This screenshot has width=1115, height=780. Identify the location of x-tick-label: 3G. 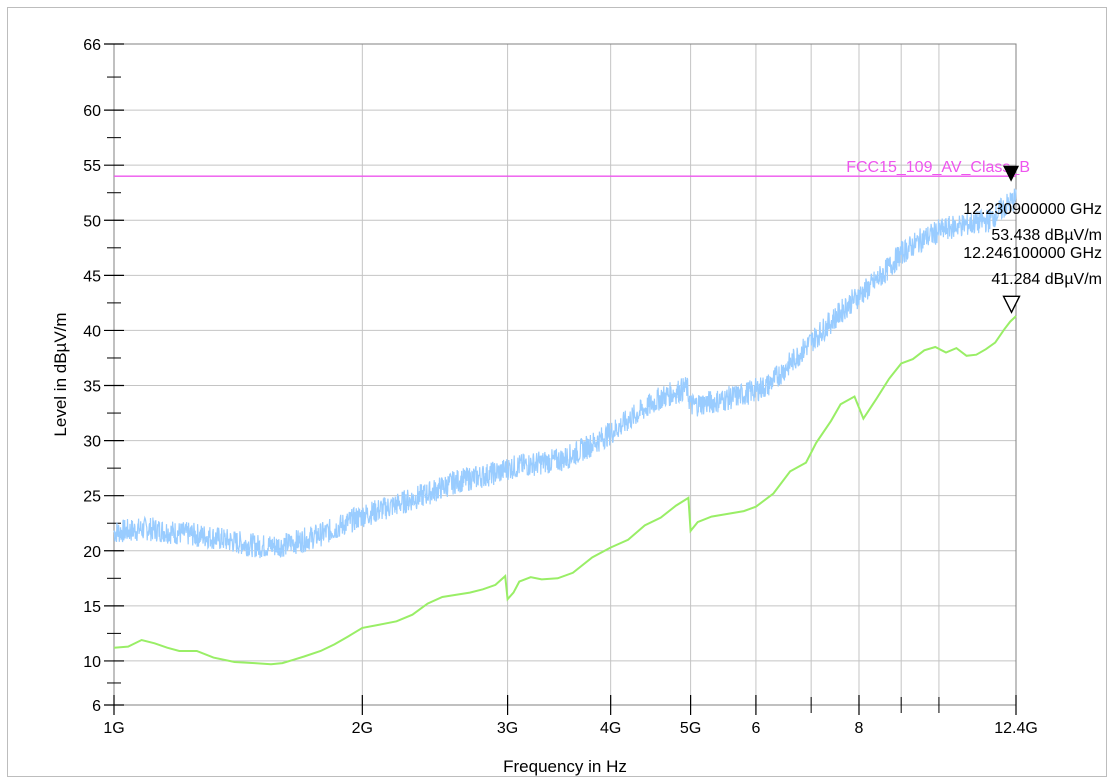
(507, 728).